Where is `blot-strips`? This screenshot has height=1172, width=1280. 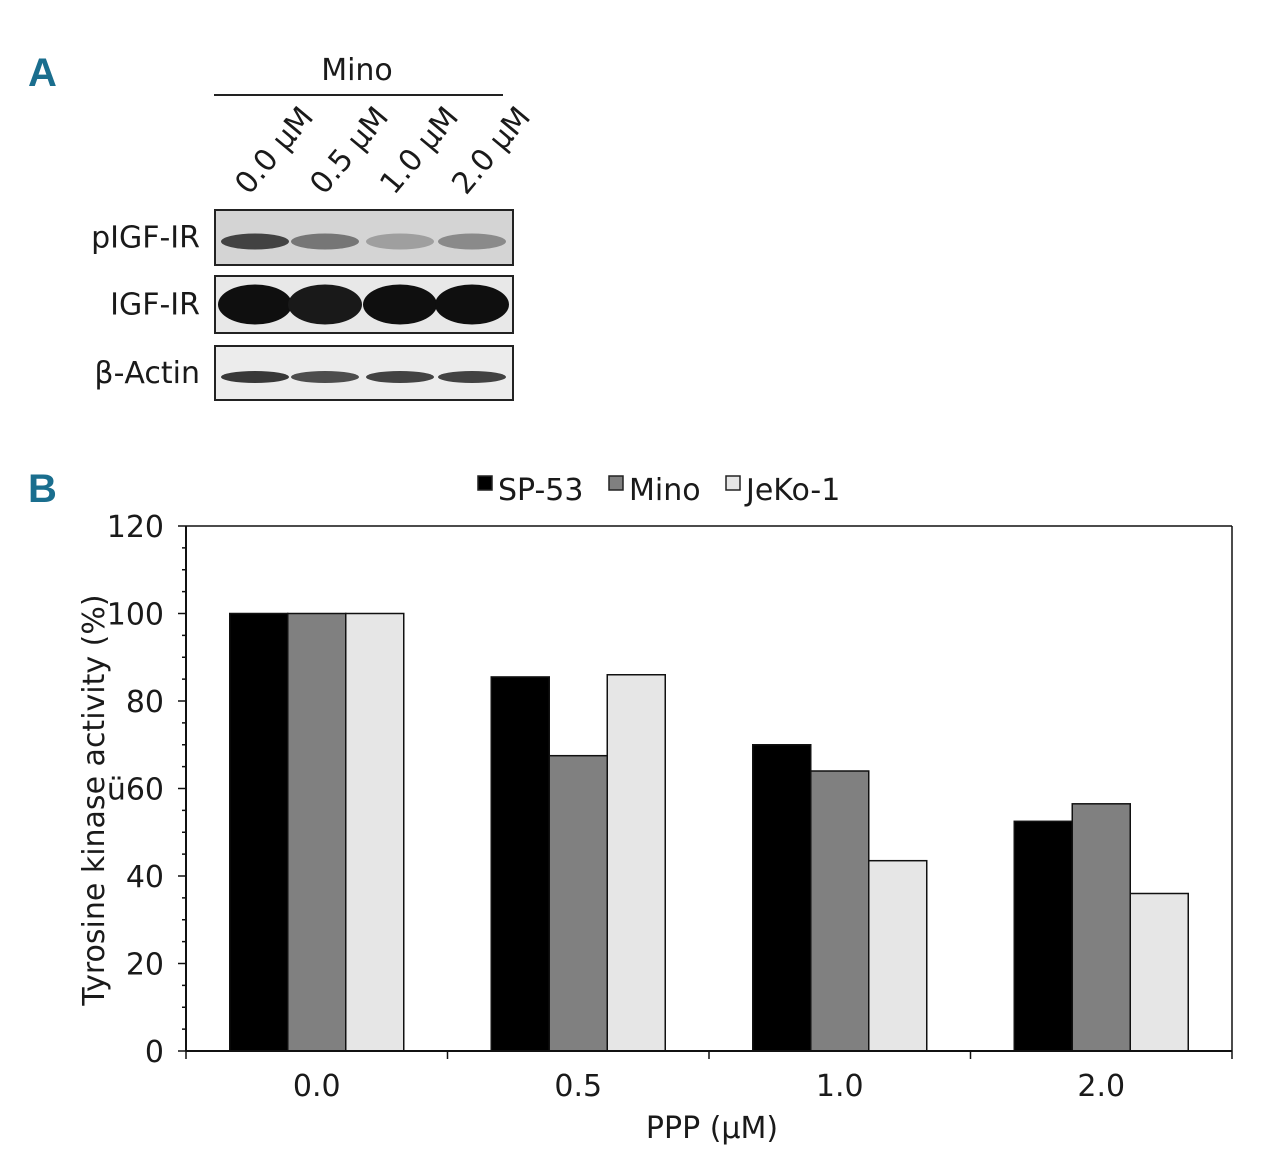
blot-strips is located at coordinates (364, 305).